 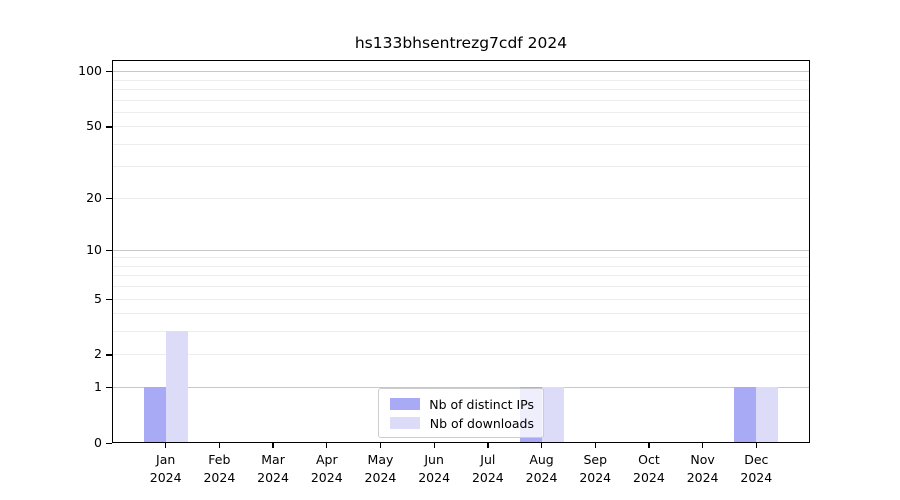 What do you see at coordinates (487, 468) in the screenshot?
I see `x-tick-label: Jul 2024` at bounding box center [487, 468].